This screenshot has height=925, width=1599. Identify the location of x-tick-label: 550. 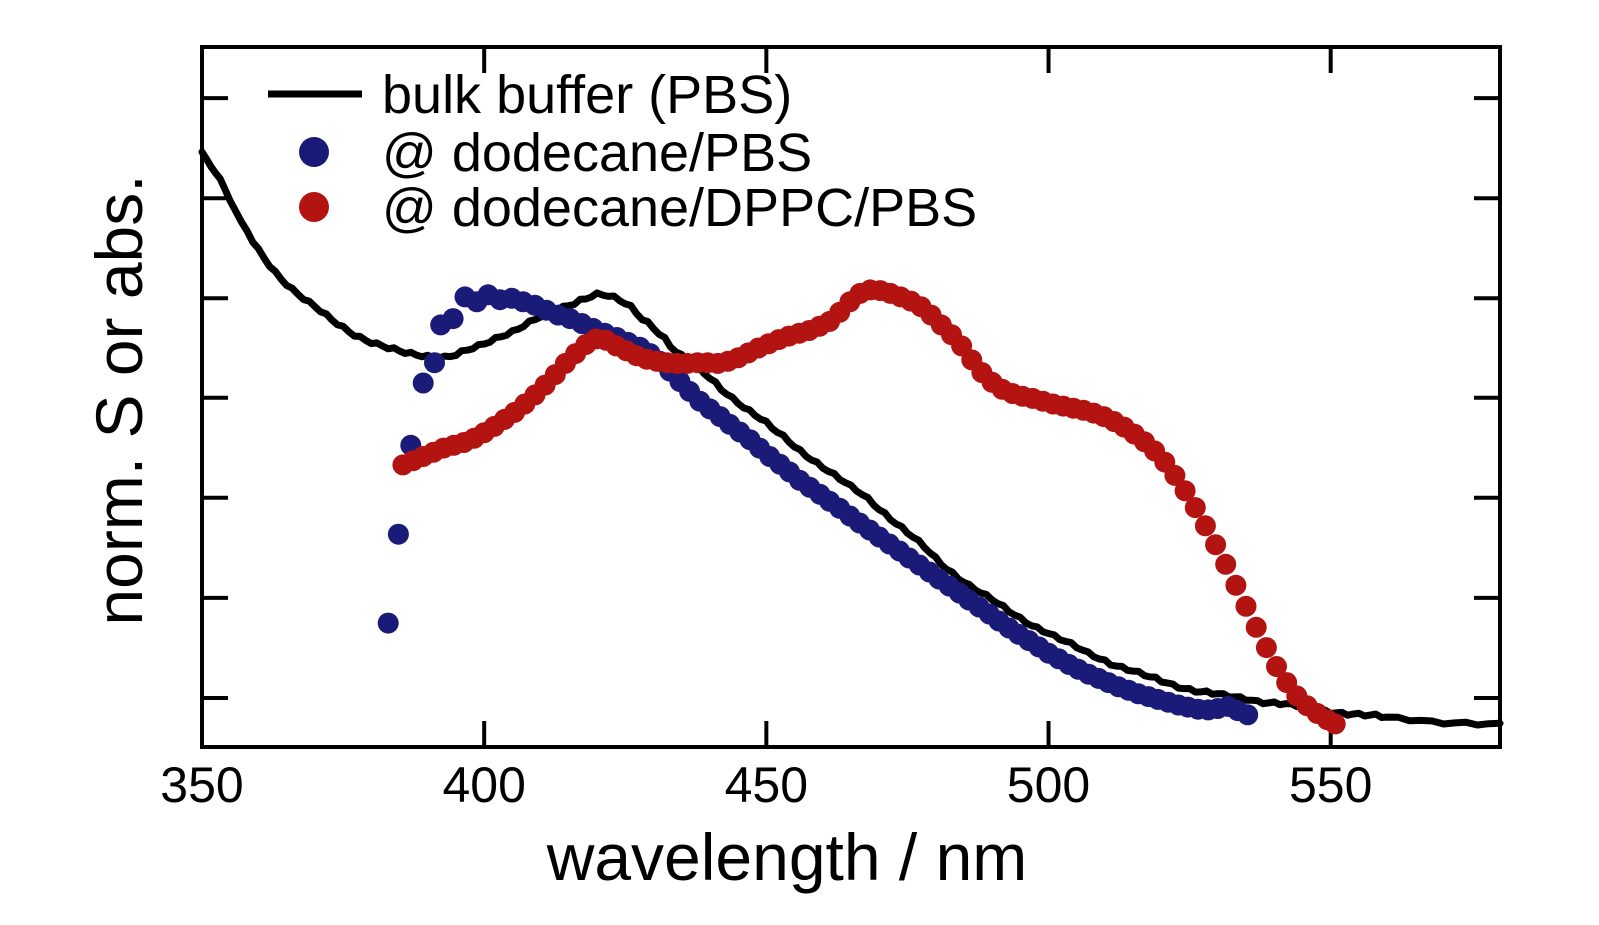
(1330, 785).